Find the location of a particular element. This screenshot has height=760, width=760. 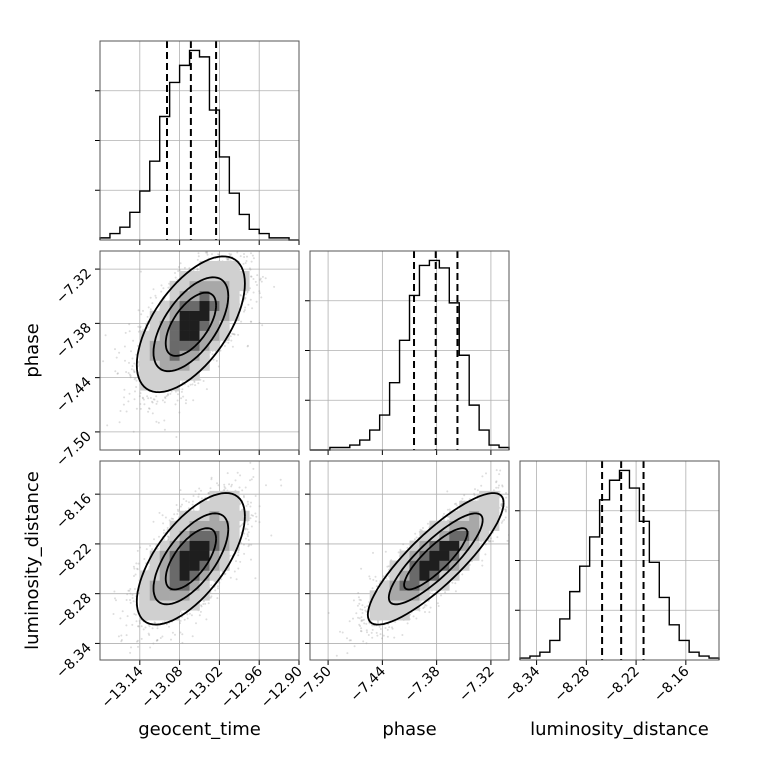

y-tick-label: −7.44 is located at coordinates (74, 395).